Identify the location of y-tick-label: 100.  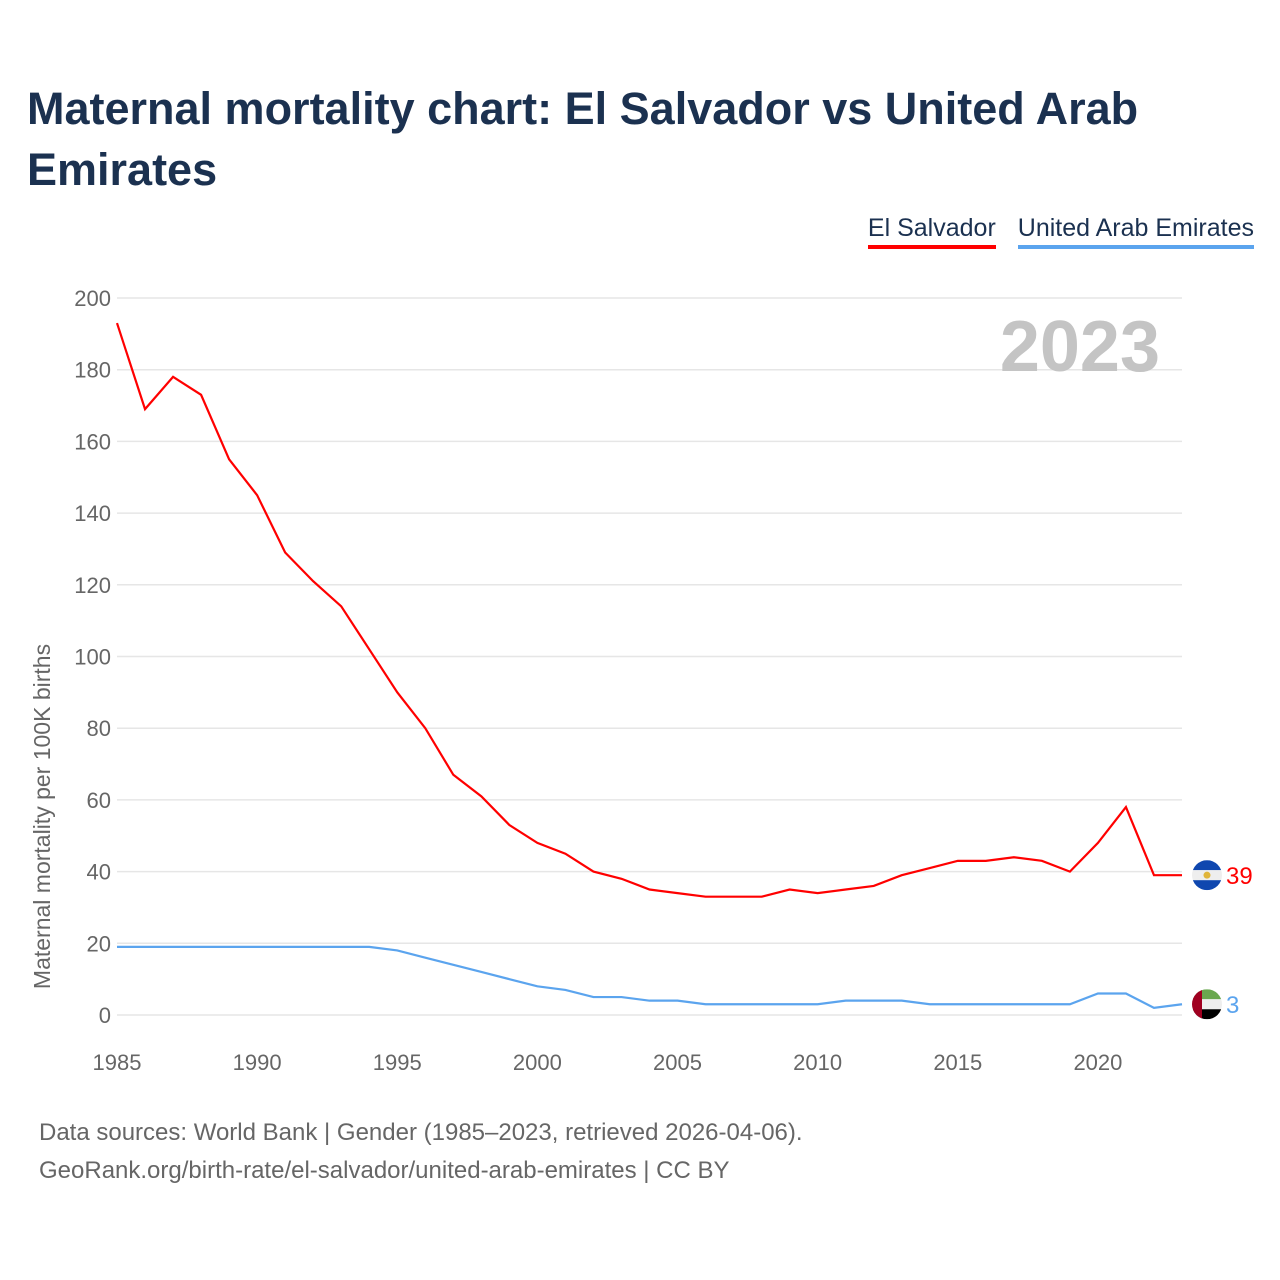
(92, 657).